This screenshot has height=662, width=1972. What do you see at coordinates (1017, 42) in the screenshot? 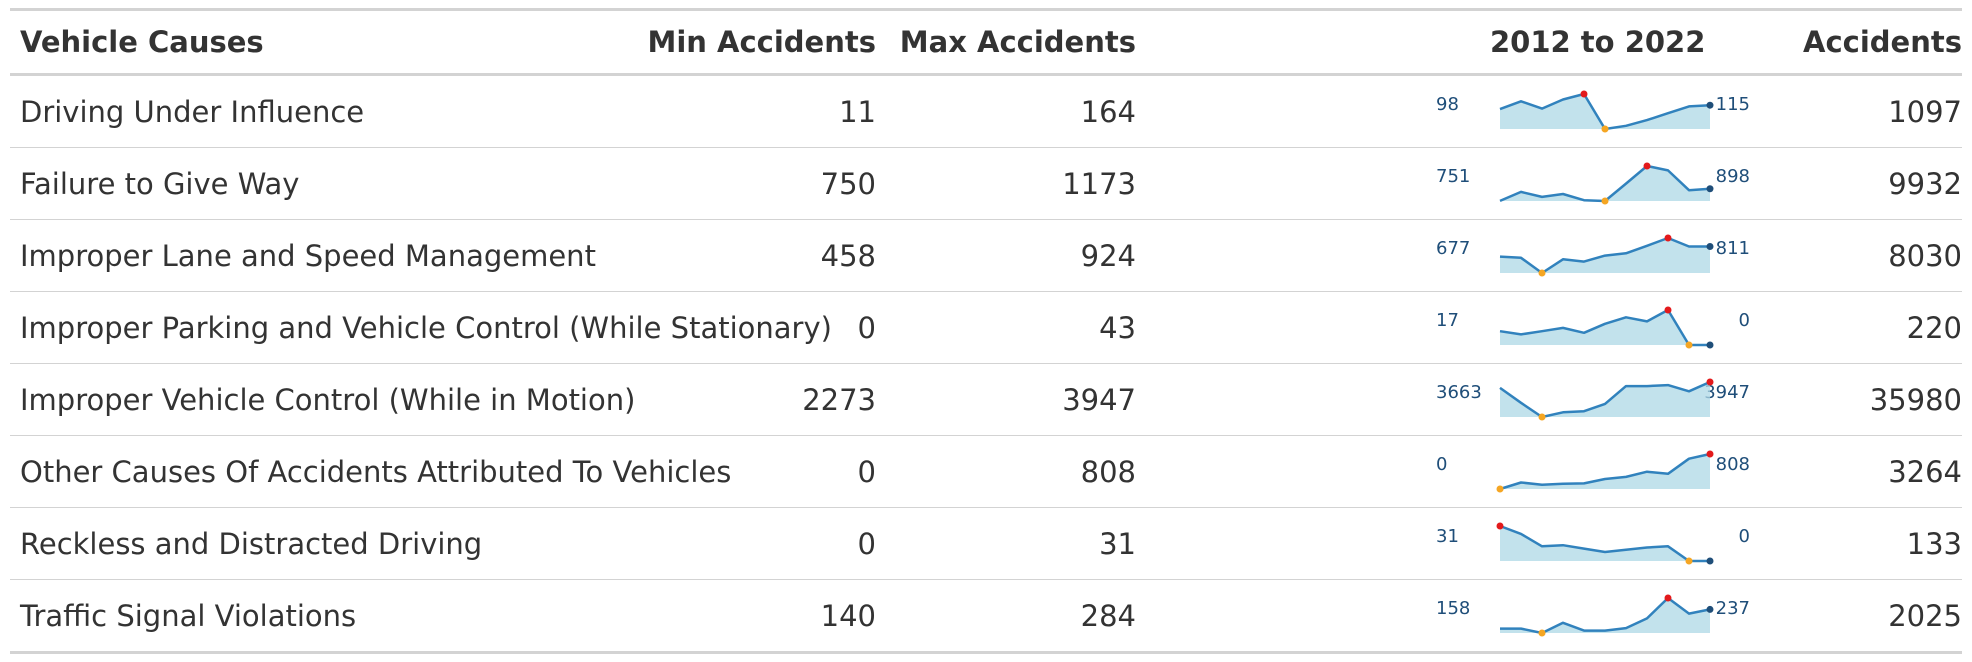
I see `header-max-accidents: Max Accidents` at bounding box center [1017, 42].